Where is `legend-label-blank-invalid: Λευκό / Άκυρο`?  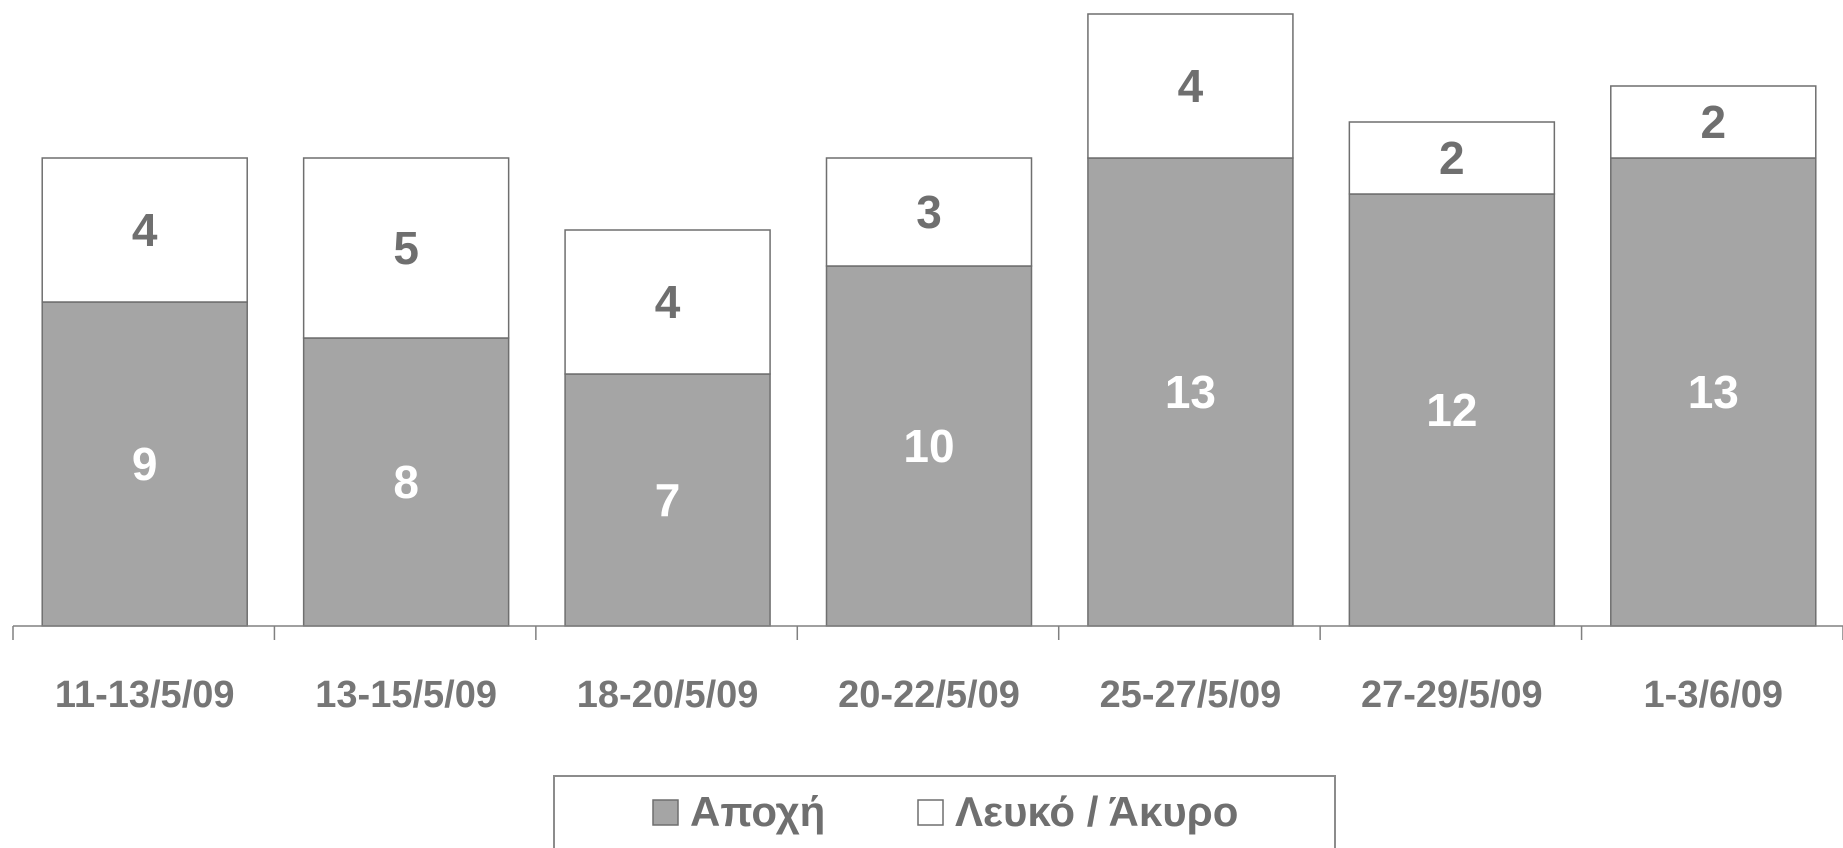 legend-label-blank-invalid: Λευκό / Άκυρο is located at coordinates (1096, 811).